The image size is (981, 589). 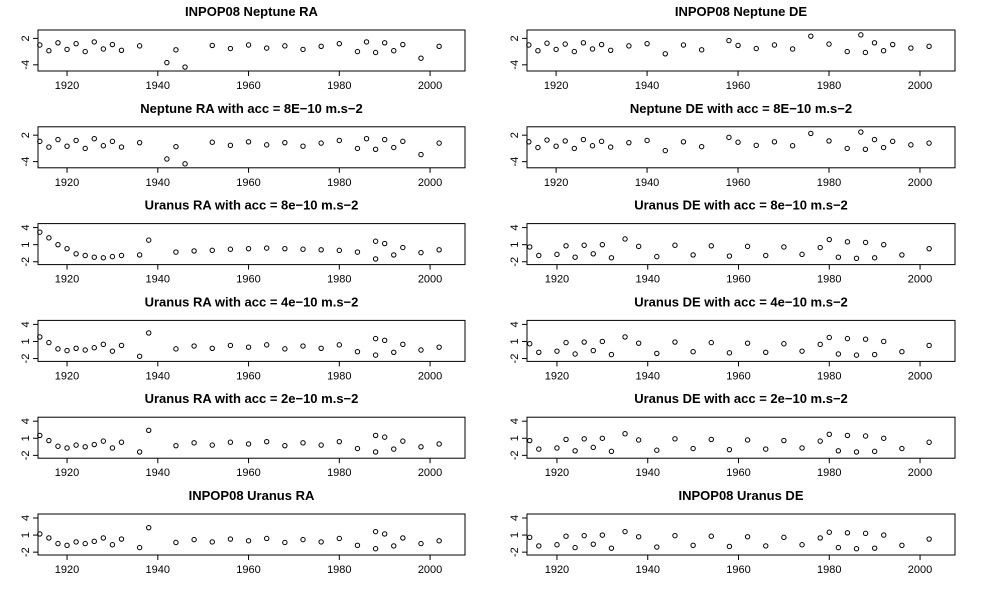 What do you see at coordinates (26, 162) in the screenshot?
I see `y-tick-label: -4` at bounding box center [26, 162].